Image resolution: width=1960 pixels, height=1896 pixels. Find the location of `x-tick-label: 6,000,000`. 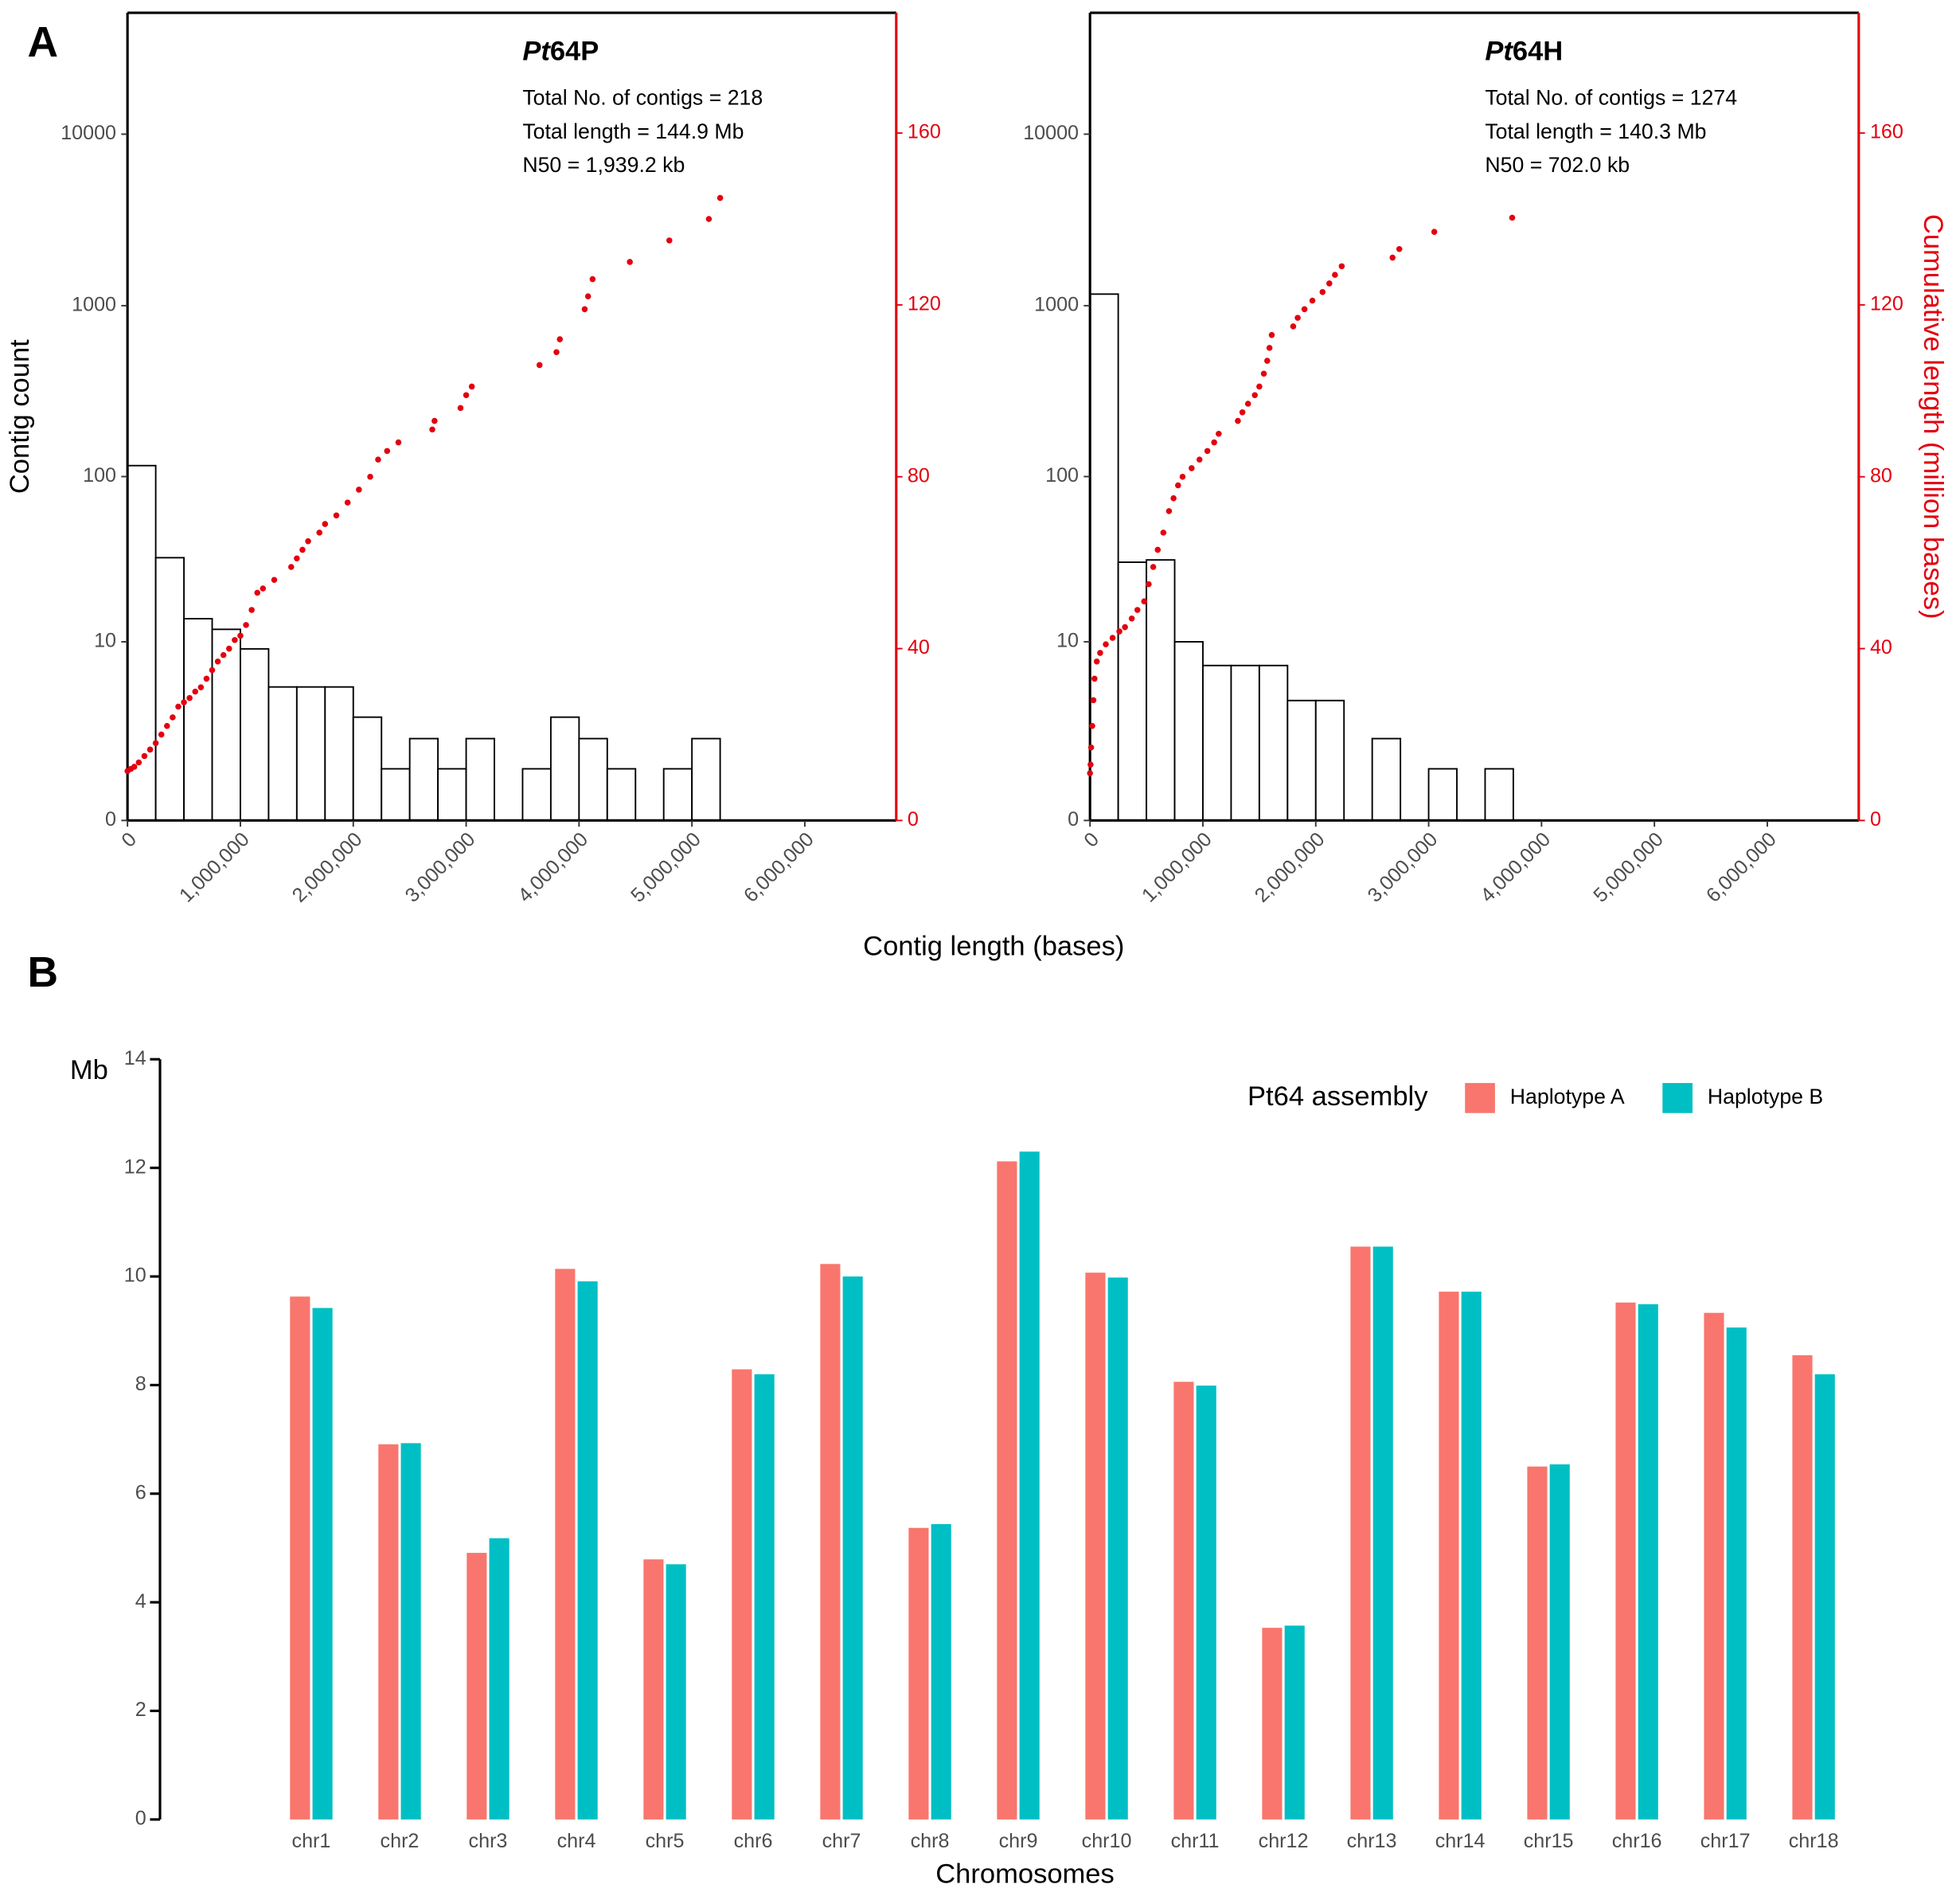

x-tick-label: 6,000,000 is located at coordinates (779, 867).